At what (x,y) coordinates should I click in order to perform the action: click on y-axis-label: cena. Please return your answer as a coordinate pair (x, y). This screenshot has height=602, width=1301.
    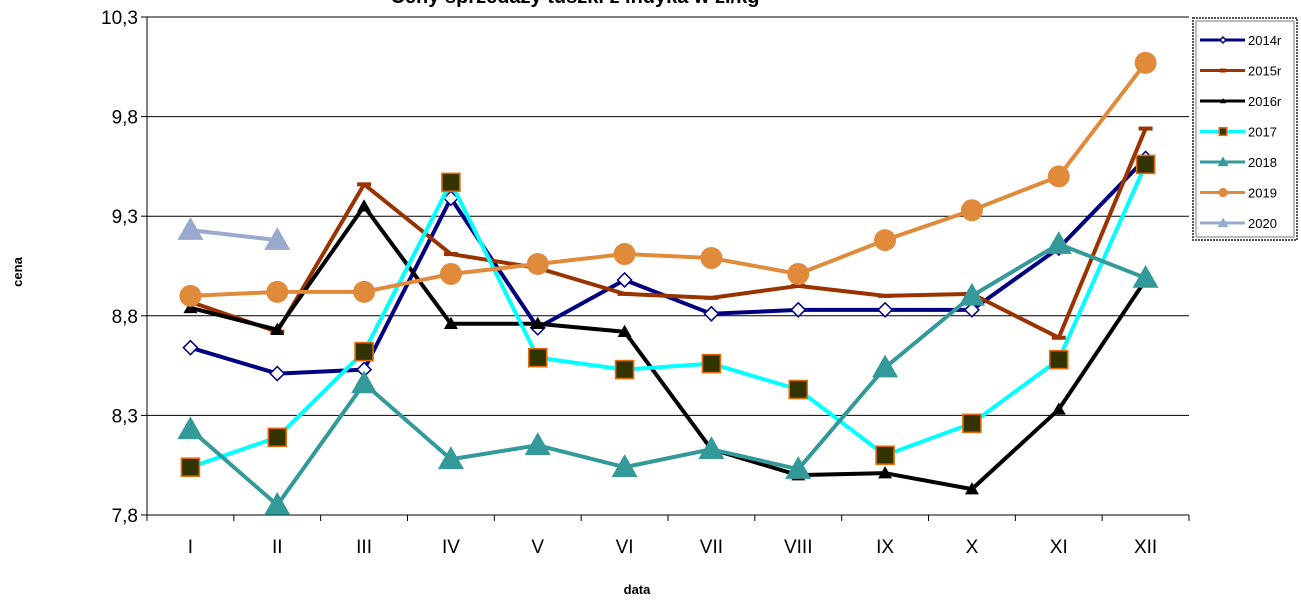
    Looking at the image, I should click on (17, 271).